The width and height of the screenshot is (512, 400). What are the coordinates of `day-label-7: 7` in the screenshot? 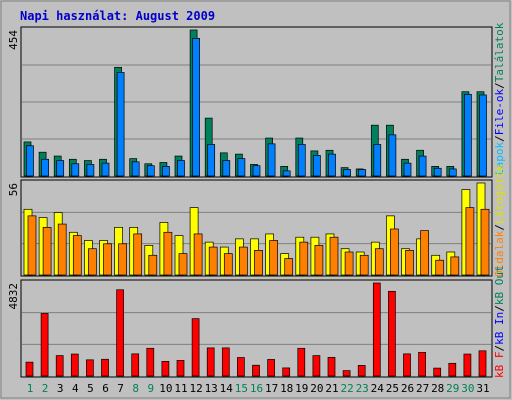 It's located at (120, 388).